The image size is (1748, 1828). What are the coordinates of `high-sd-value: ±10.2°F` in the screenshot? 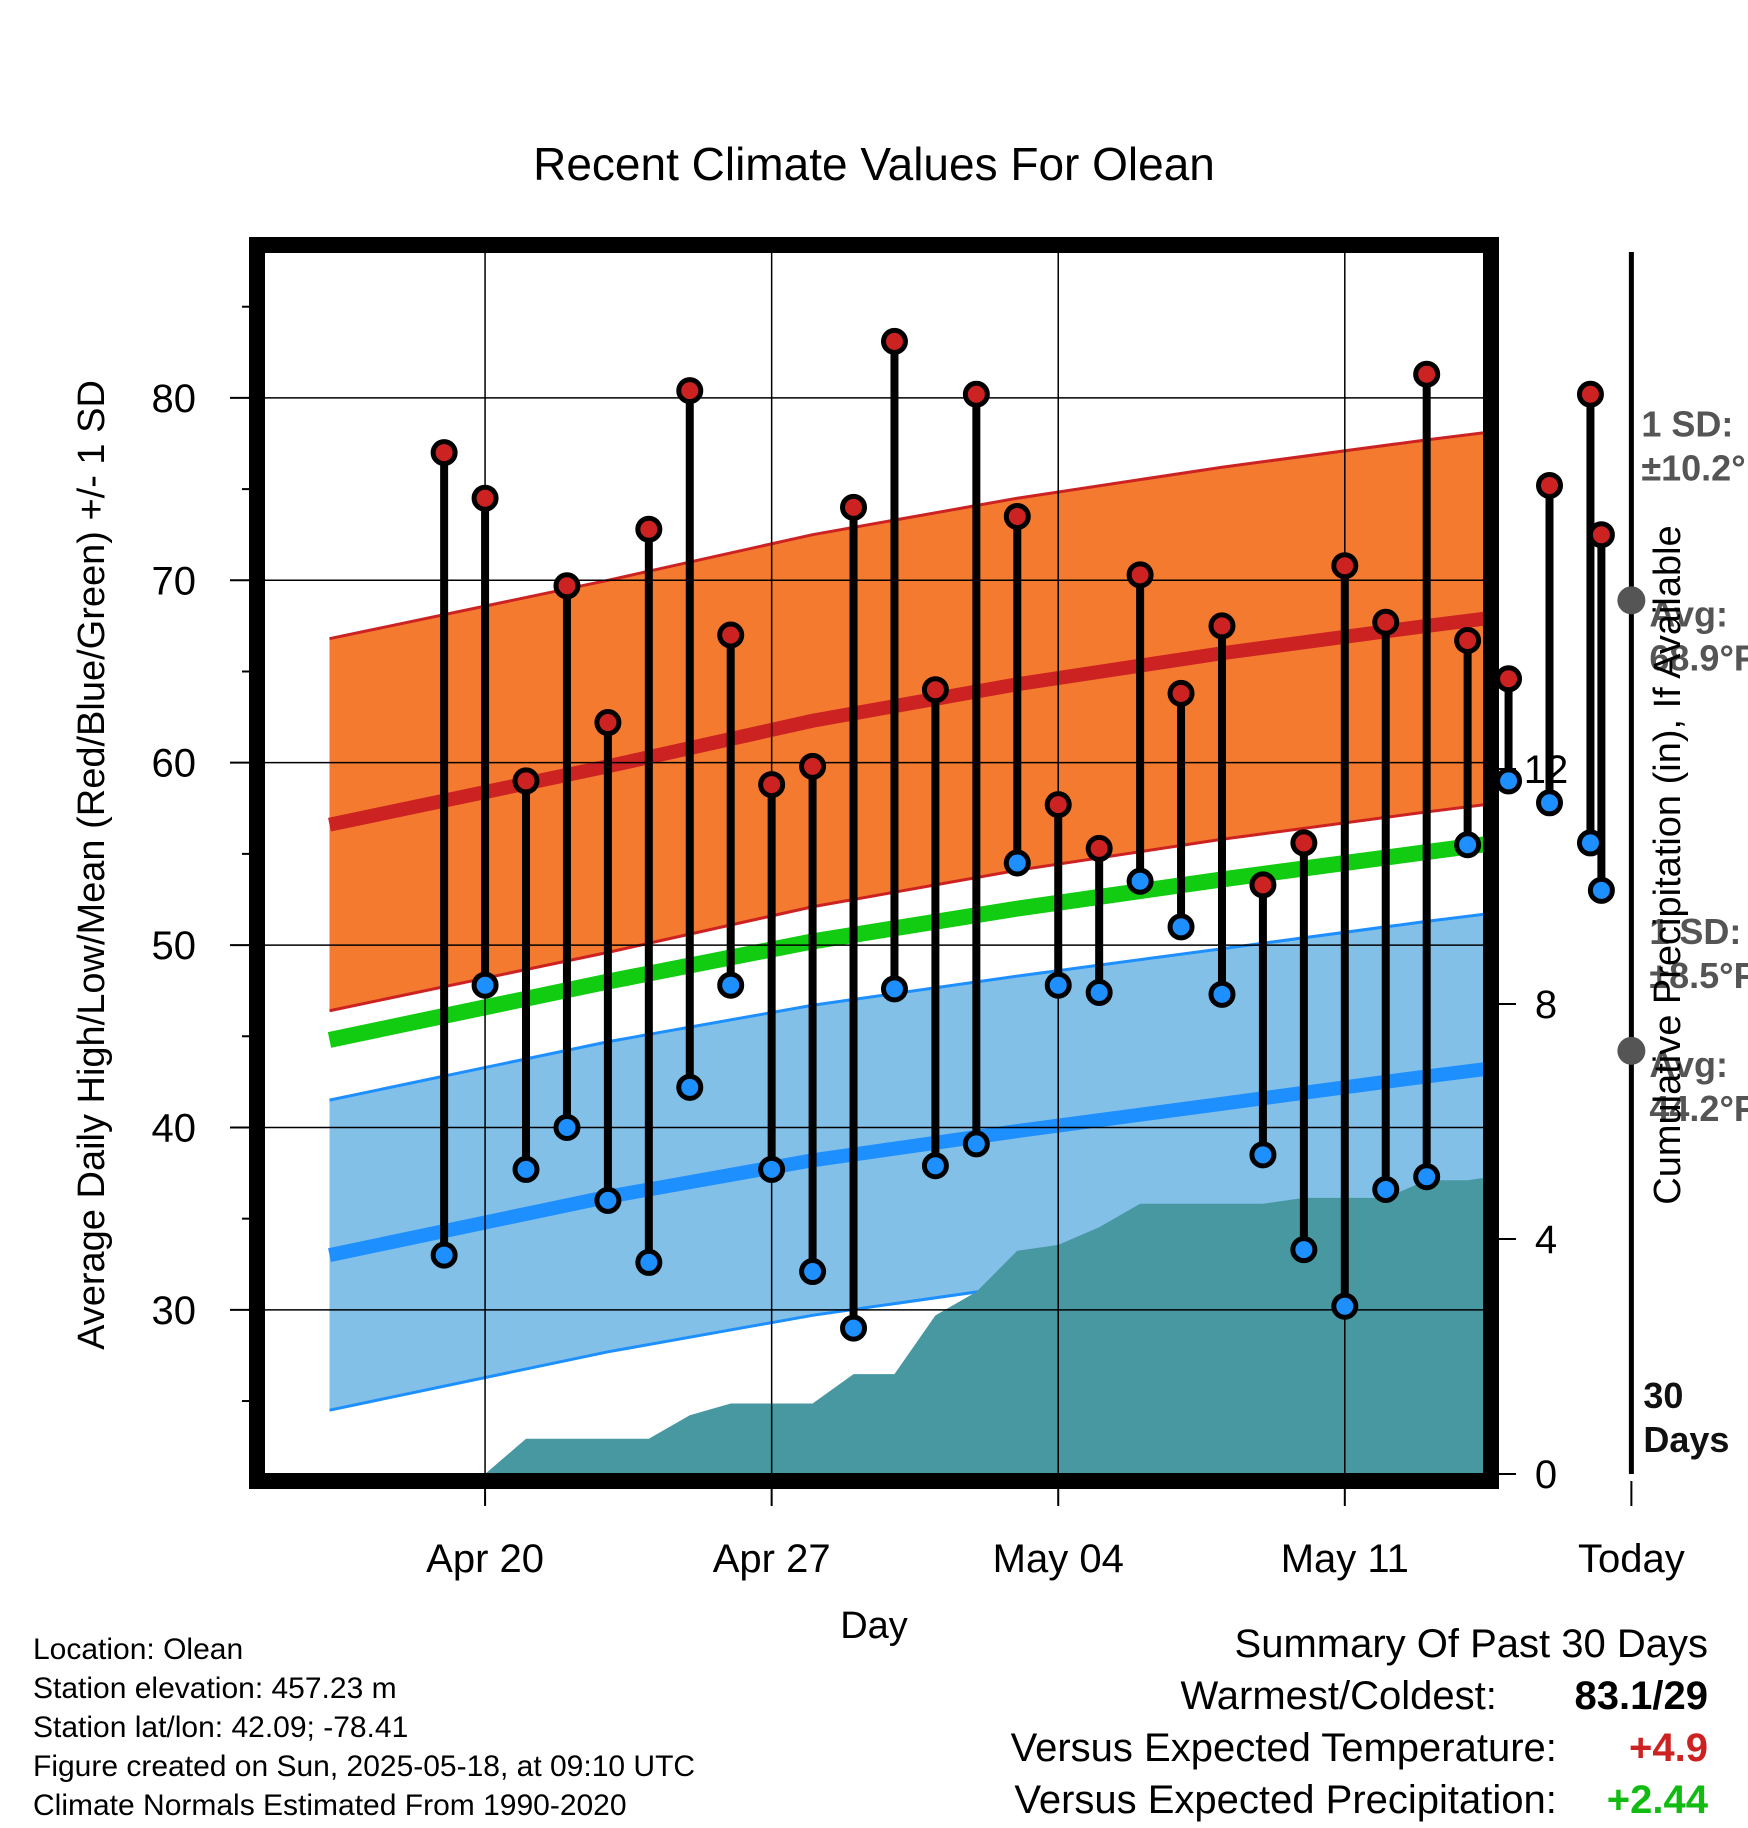 It's located at (1694, 467).